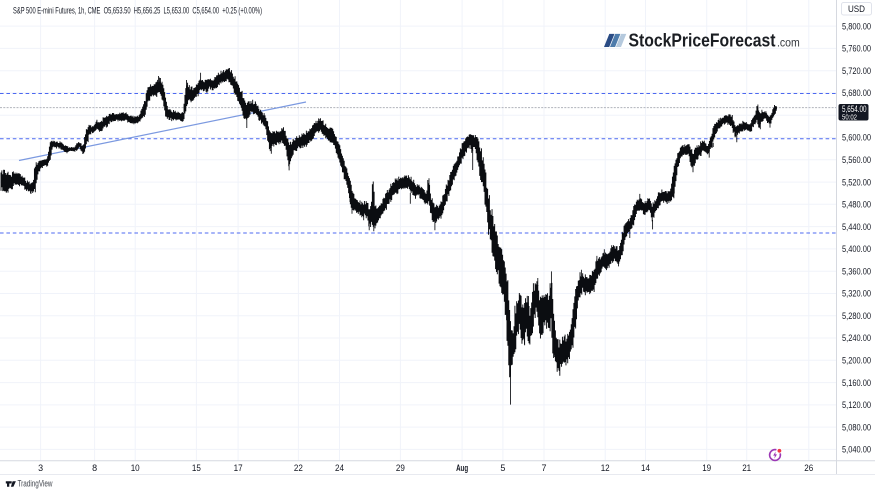 The image size is (875, 498). Describe the element at coordinates (462, 468) in the screenshot. I see `svg-text: Aug` at that location.